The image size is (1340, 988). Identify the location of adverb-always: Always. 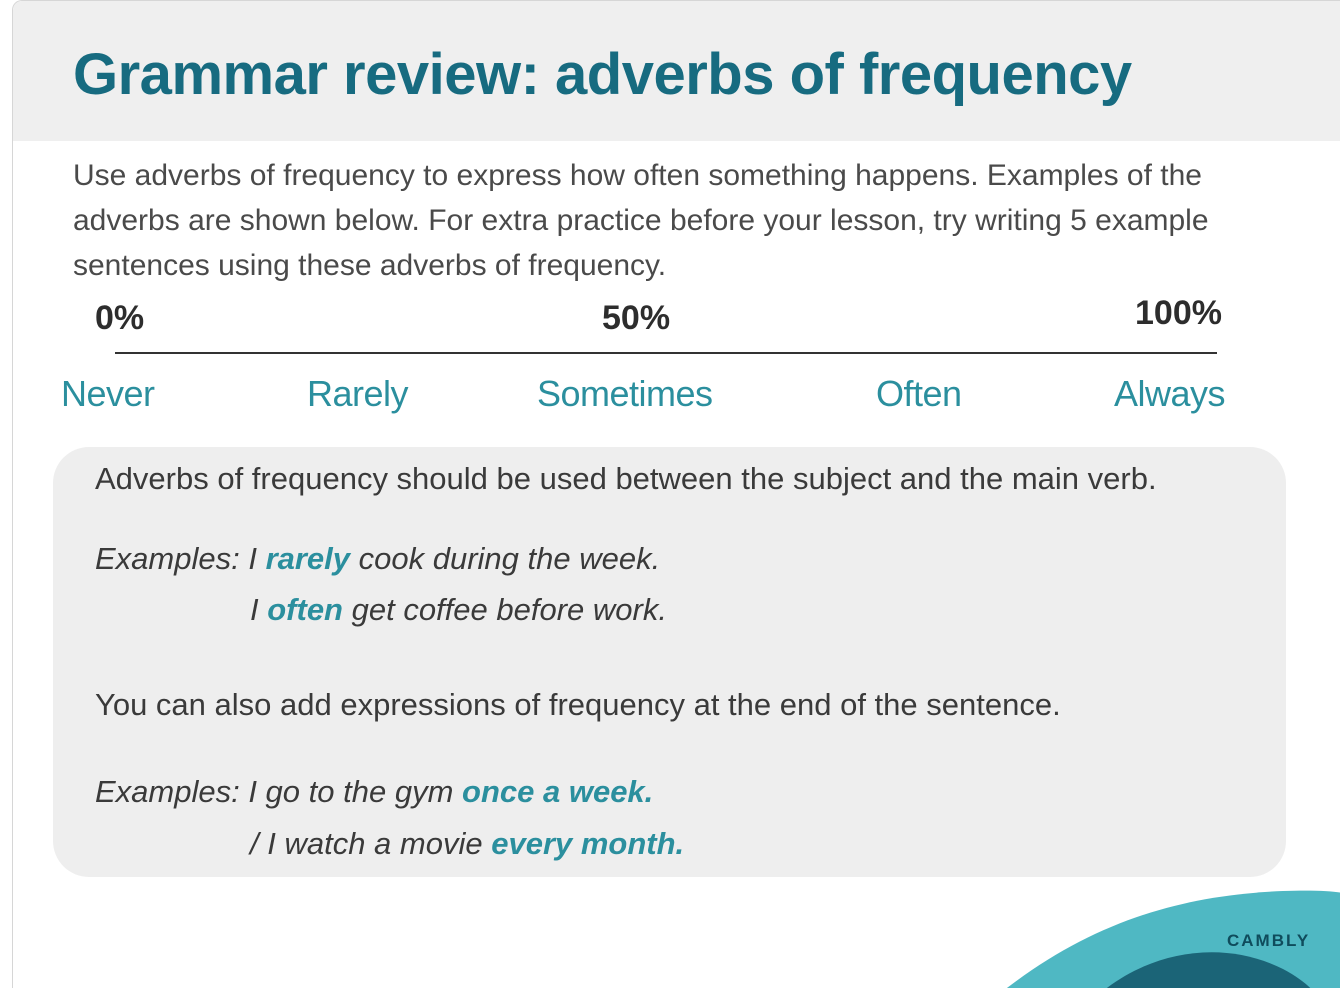
(1170, 393).